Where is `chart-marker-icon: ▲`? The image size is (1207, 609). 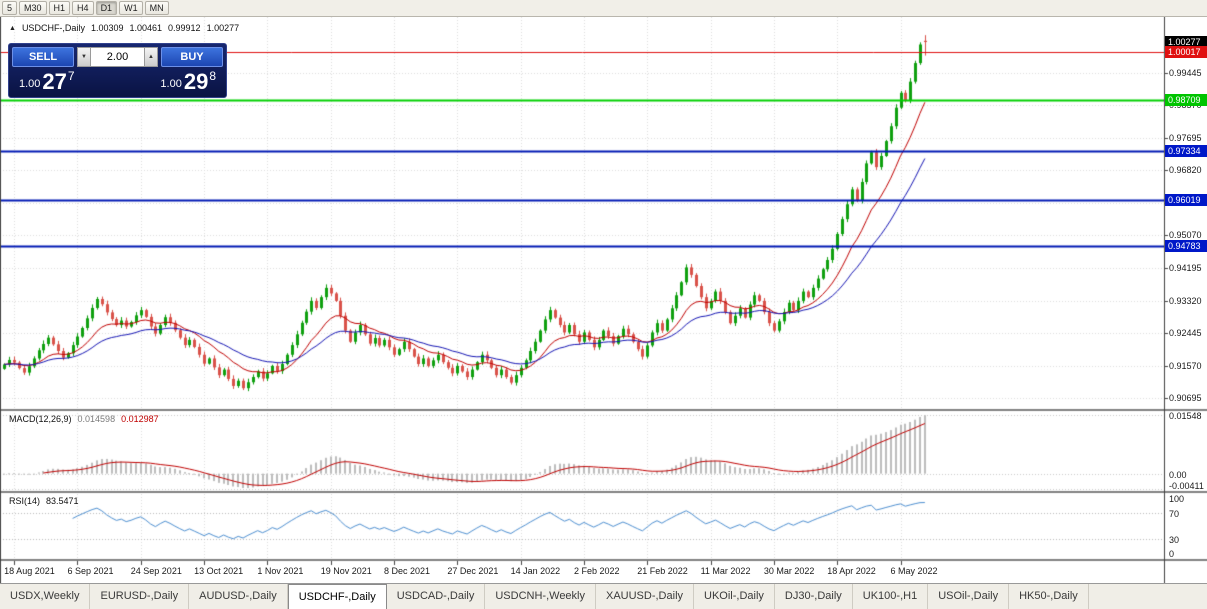 chart-marker-icon: ▲ is located at coordinates (12, 28).